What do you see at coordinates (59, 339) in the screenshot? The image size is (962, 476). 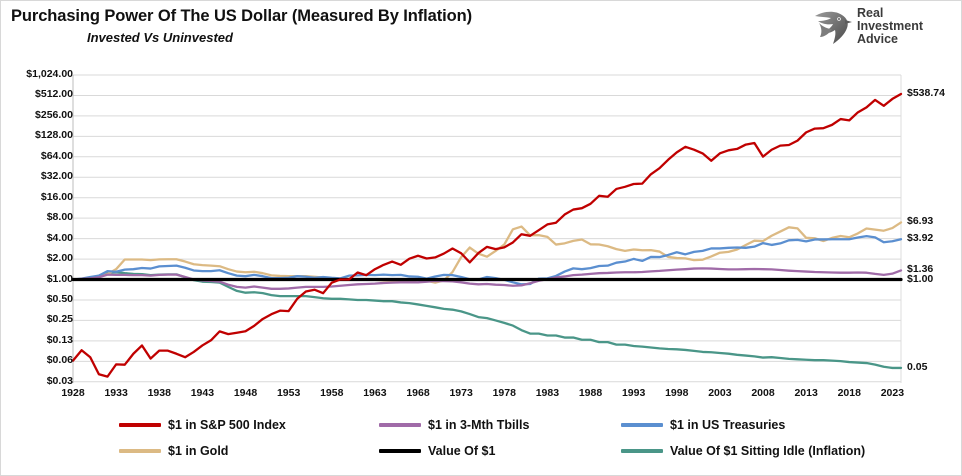 I see `y-axis-tick-label: $0.13` at bounding box center [59, 339].